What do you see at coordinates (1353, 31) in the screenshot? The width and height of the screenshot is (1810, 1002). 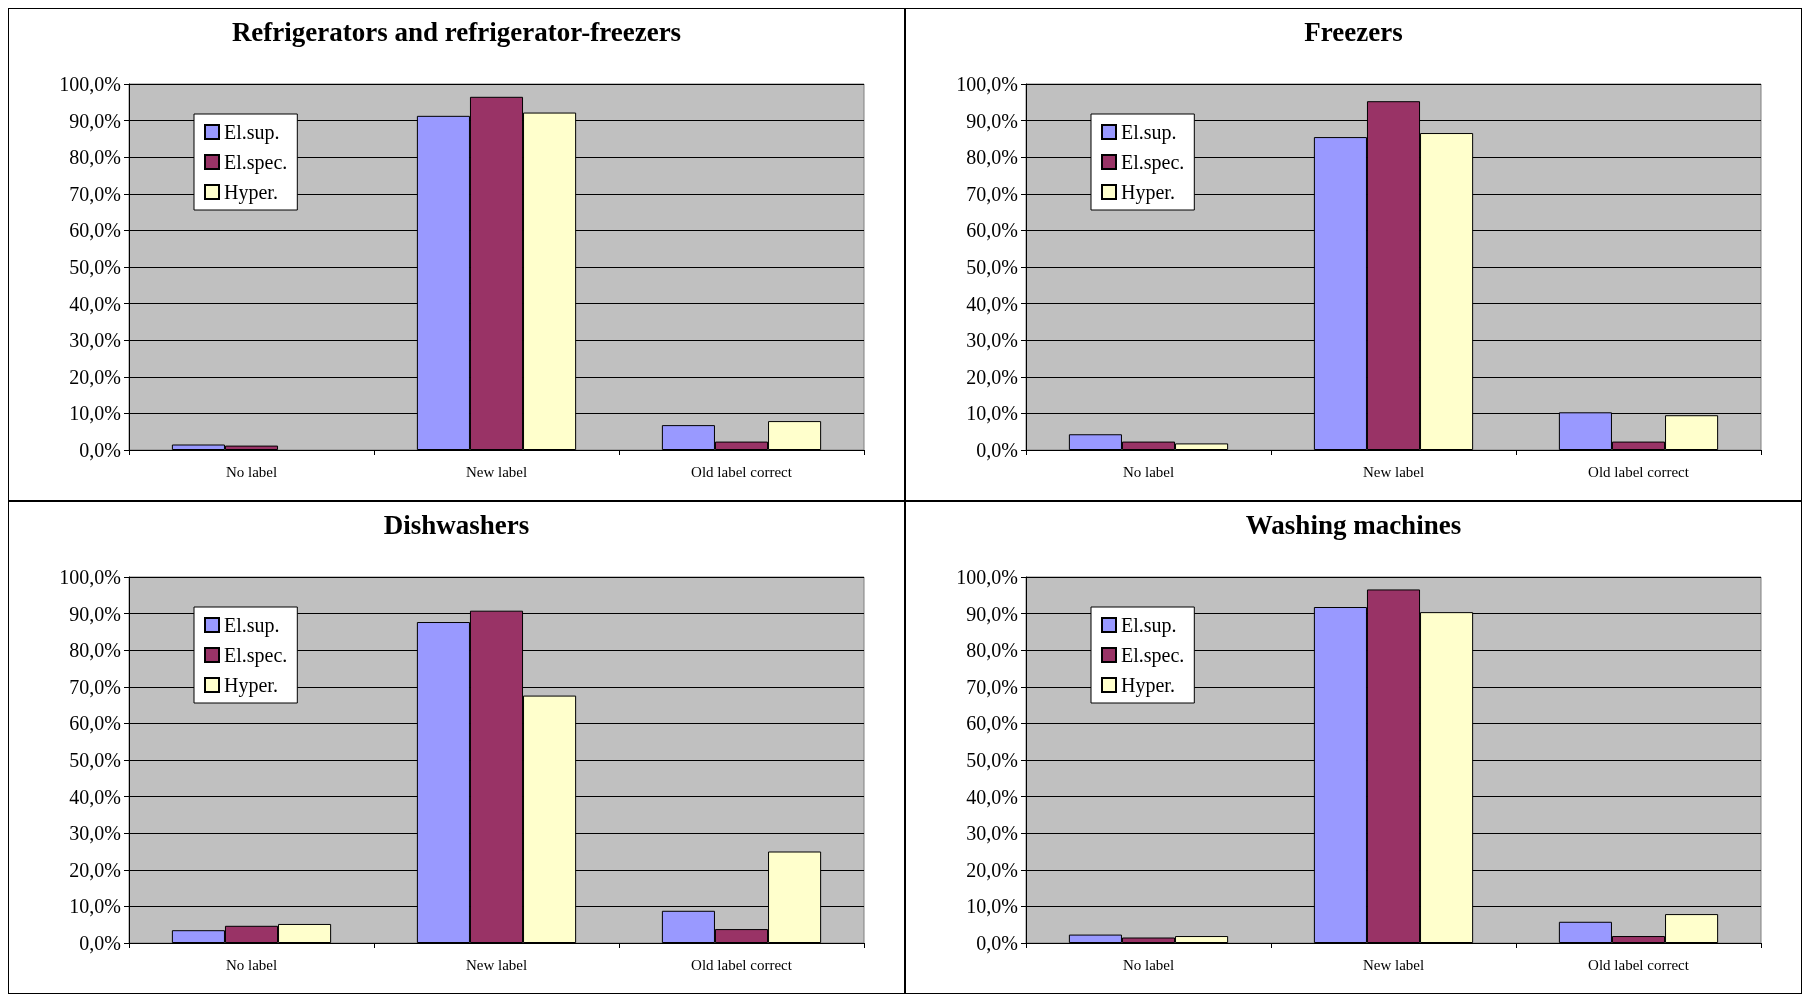 I see `chart-title: Freezers` at bounding box center [1353, 31].